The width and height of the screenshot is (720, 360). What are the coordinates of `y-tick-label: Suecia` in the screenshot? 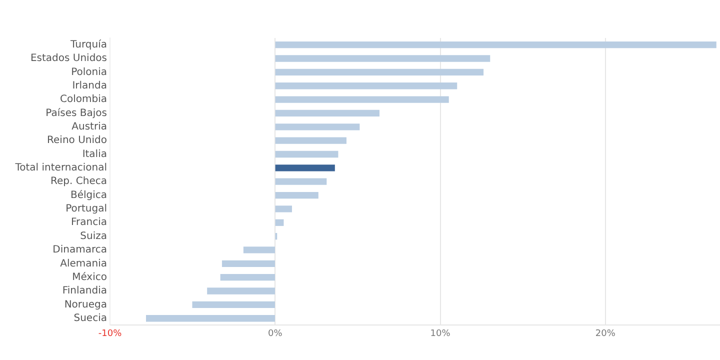 It's located at (90, 318).